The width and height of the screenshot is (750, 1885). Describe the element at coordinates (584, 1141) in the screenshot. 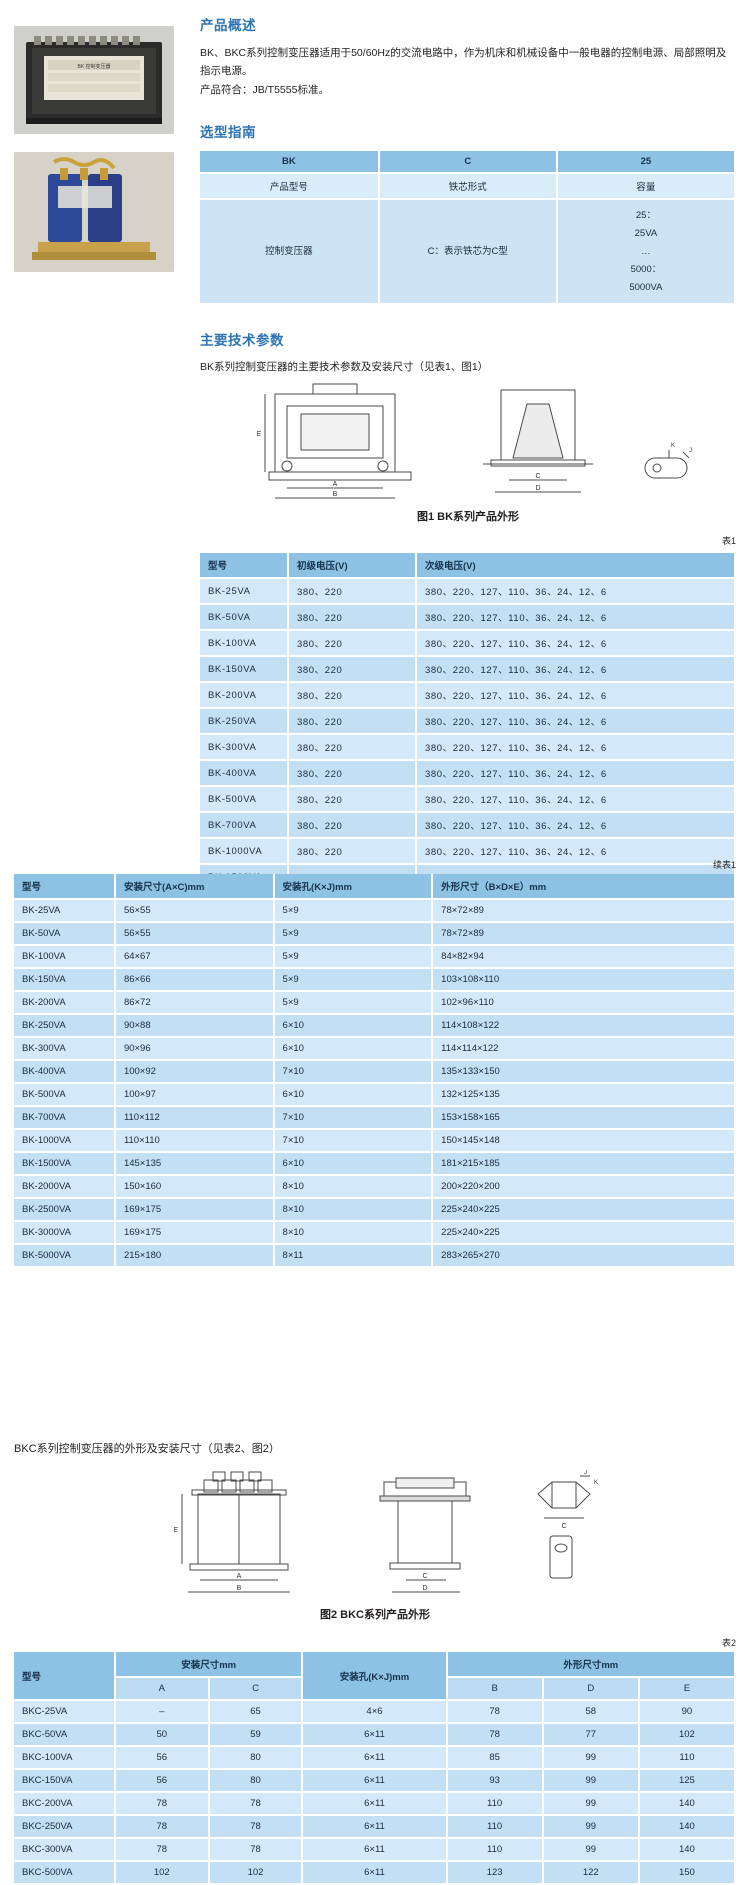

I see `cont-cell-outline: 150×145×148` at that location.